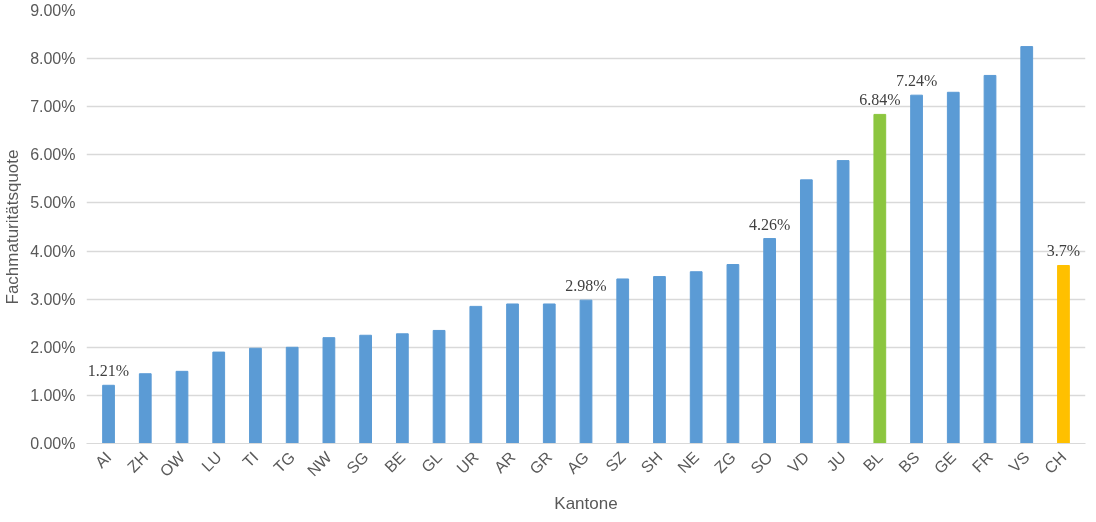 Image resolution: width=1096 pixels, height=522 pixels. Describe the element at coordinates (108, 371) in the screenshot. I see `data-label: 1.21%` at that location.